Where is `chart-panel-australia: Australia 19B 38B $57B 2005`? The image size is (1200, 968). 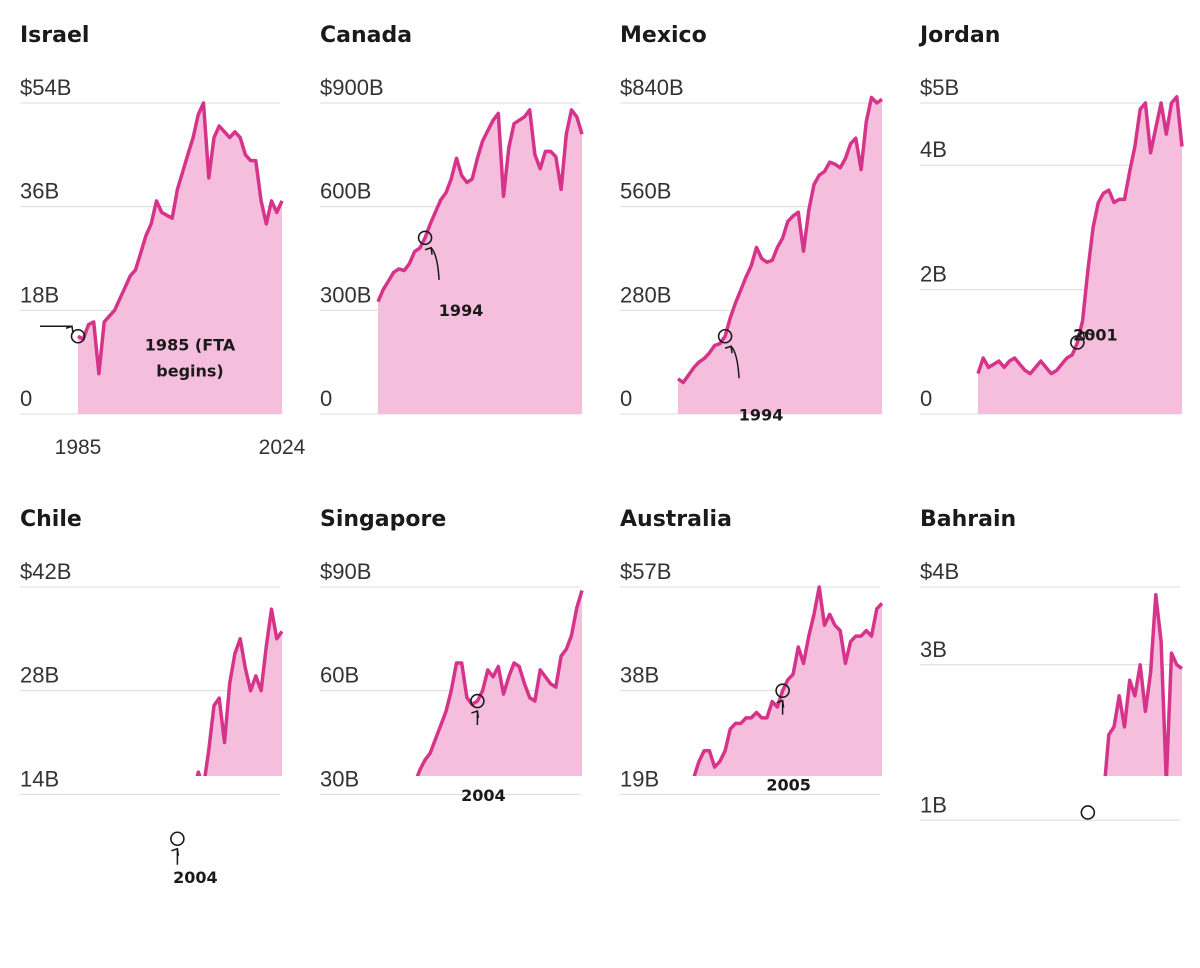
chart-panel-australia: Australia 19B 38B $57B 2005 is located at coordinates (770, 726).